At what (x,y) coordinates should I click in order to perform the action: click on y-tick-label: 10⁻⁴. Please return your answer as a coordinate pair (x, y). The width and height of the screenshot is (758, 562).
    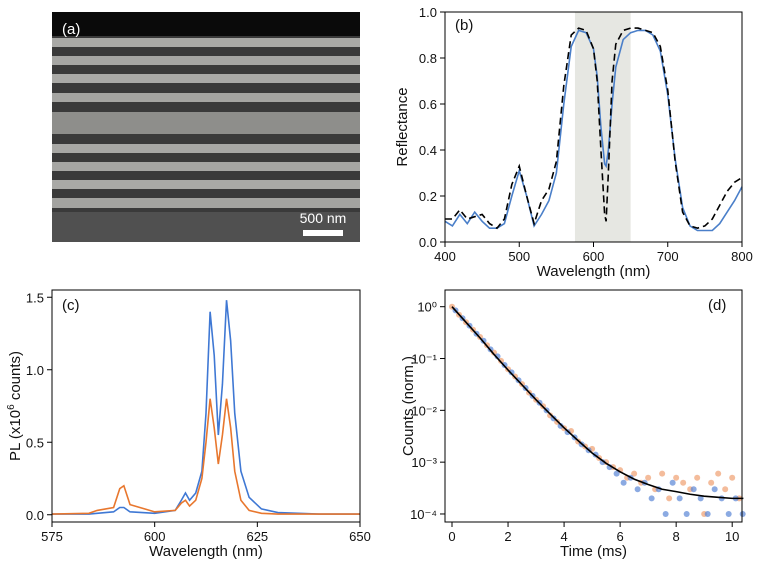
    Looking at the image, I should click on (423, 514).